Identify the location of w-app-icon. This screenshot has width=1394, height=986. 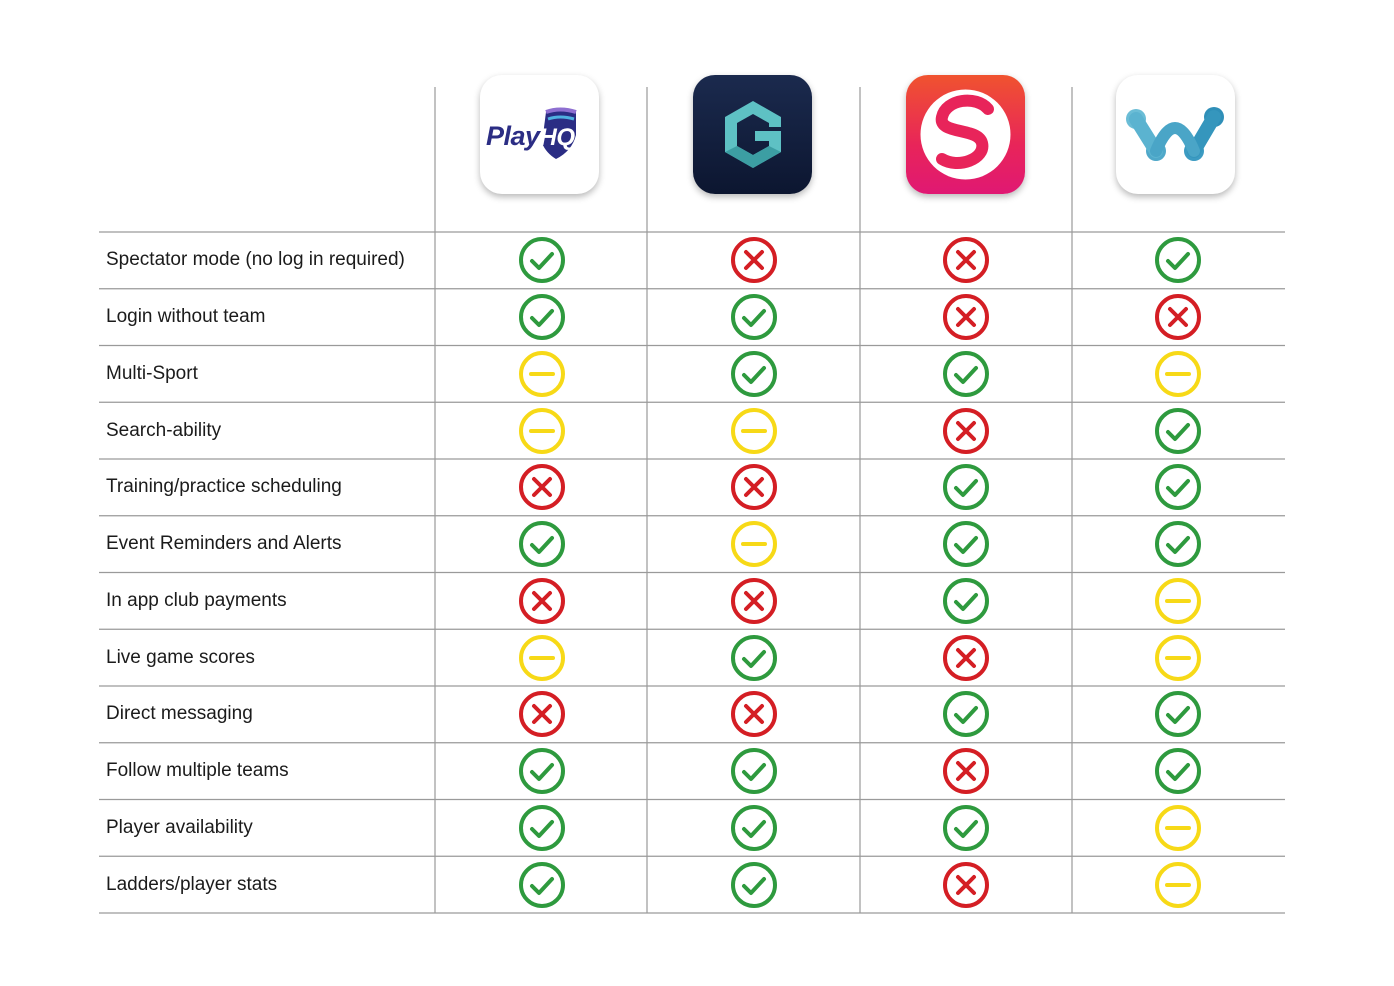
(1175, 134).